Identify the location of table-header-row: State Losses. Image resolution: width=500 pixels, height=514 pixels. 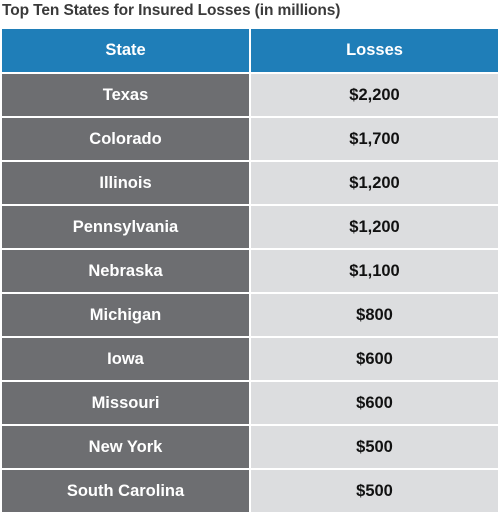
(250, 50).